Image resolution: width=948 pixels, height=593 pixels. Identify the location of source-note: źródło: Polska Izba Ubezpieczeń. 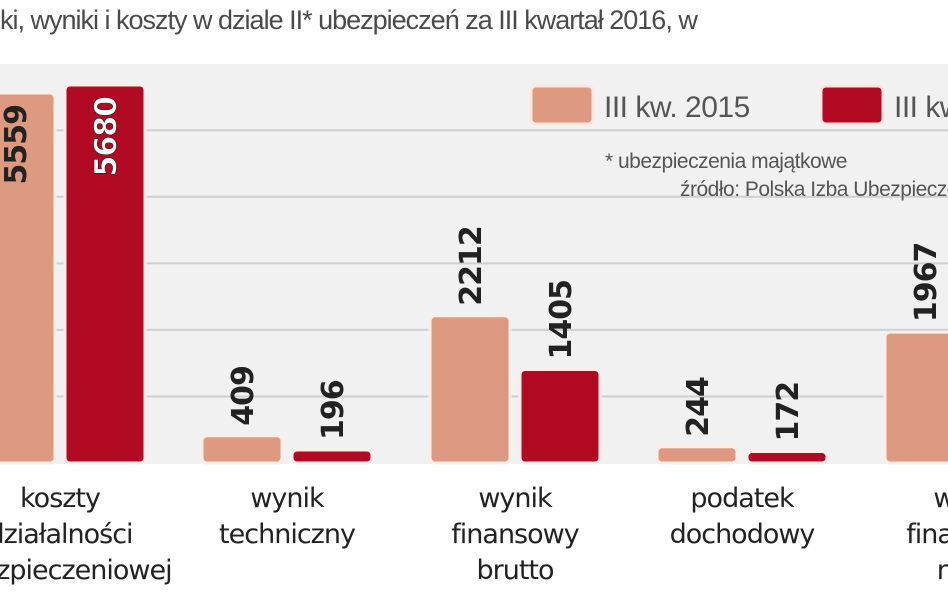
(814, 189).